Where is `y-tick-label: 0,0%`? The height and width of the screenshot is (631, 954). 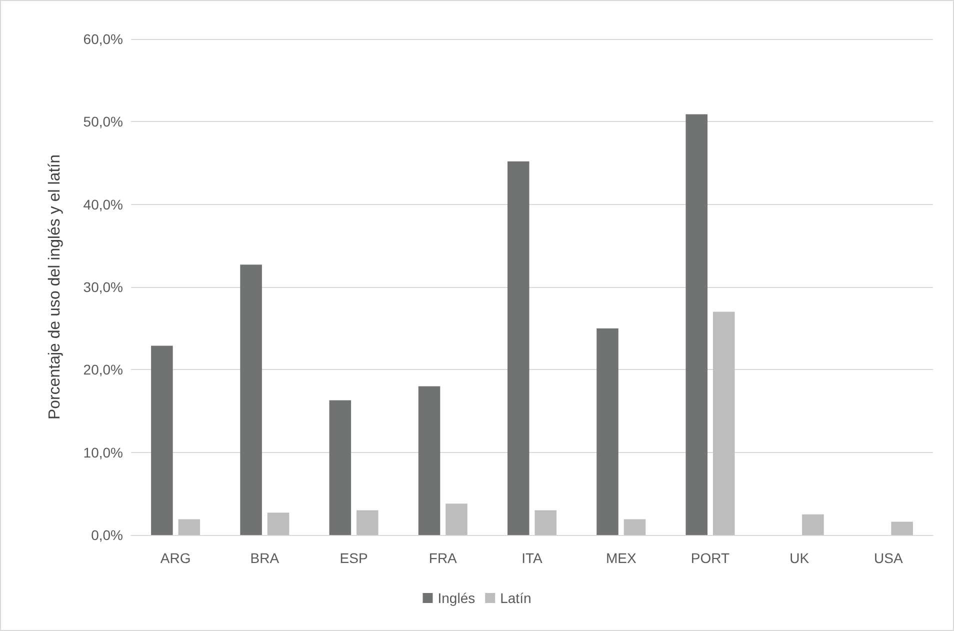 y-tick-label: 0,0% is located at coordinates (107, 535).